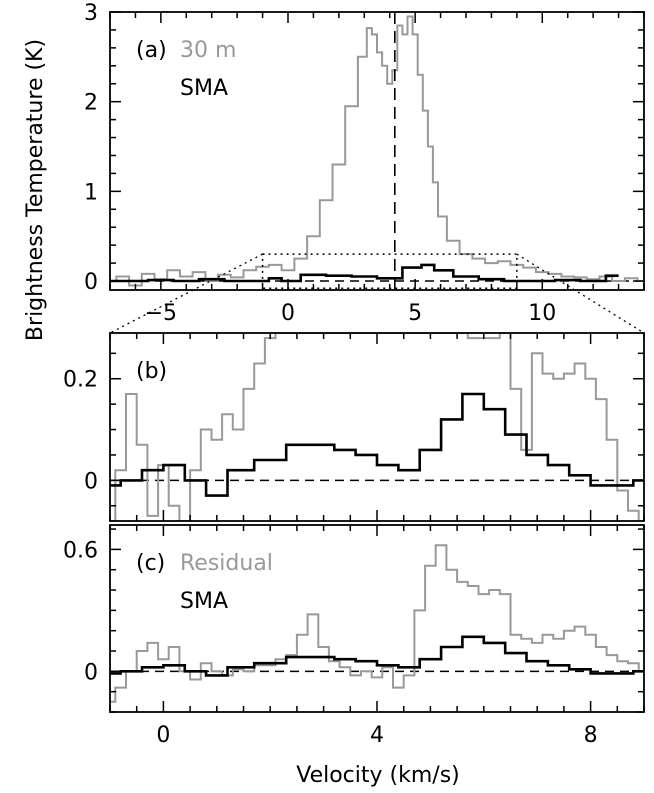 The image size is (654, 793). I want to click on y-tick-label: 3, so click(91, 13).